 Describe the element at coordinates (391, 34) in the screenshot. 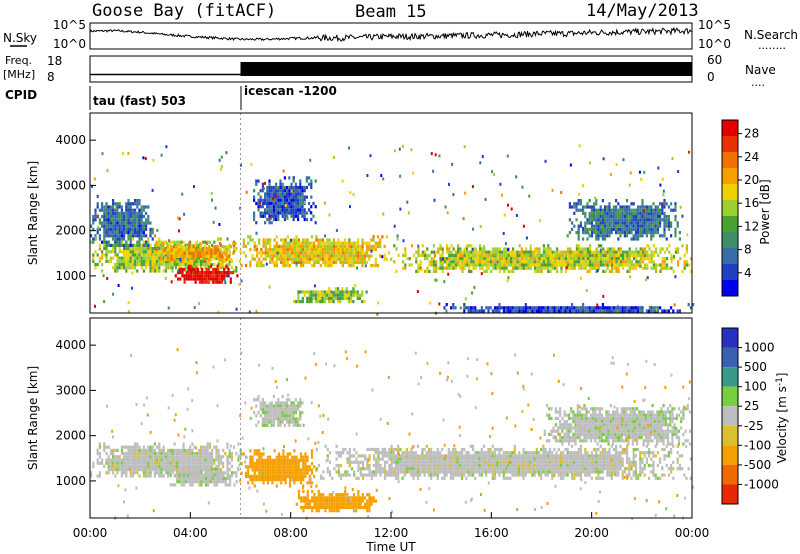

I see `noise-series-line` at that location.